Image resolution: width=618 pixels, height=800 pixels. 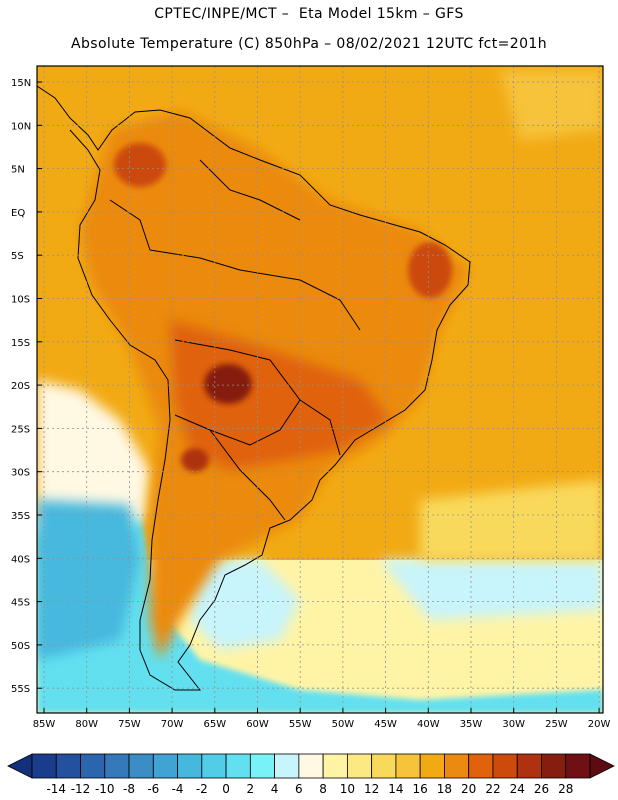 What do you see at coordinates (492, 789) in the screenshot?
I see `colorbar-label: 22` at bounding box center [492, 789].